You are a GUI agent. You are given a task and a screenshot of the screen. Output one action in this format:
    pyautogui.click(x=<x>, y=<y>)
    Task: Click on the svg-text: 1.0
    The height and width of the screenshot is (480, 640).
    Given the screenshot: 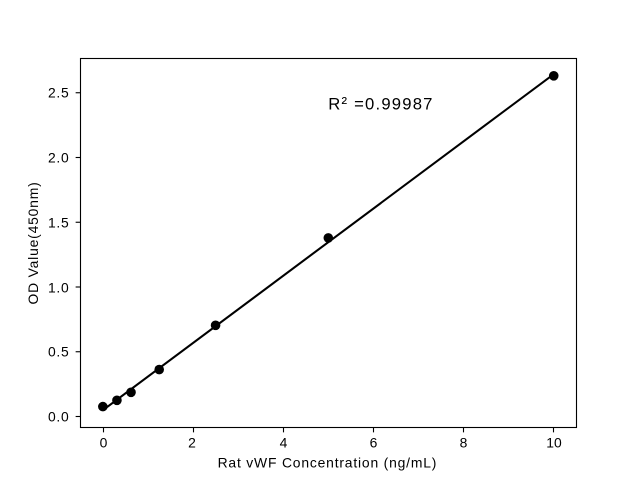 What is the action you would take?
    pyautogui.click(x=59, y=287)
    